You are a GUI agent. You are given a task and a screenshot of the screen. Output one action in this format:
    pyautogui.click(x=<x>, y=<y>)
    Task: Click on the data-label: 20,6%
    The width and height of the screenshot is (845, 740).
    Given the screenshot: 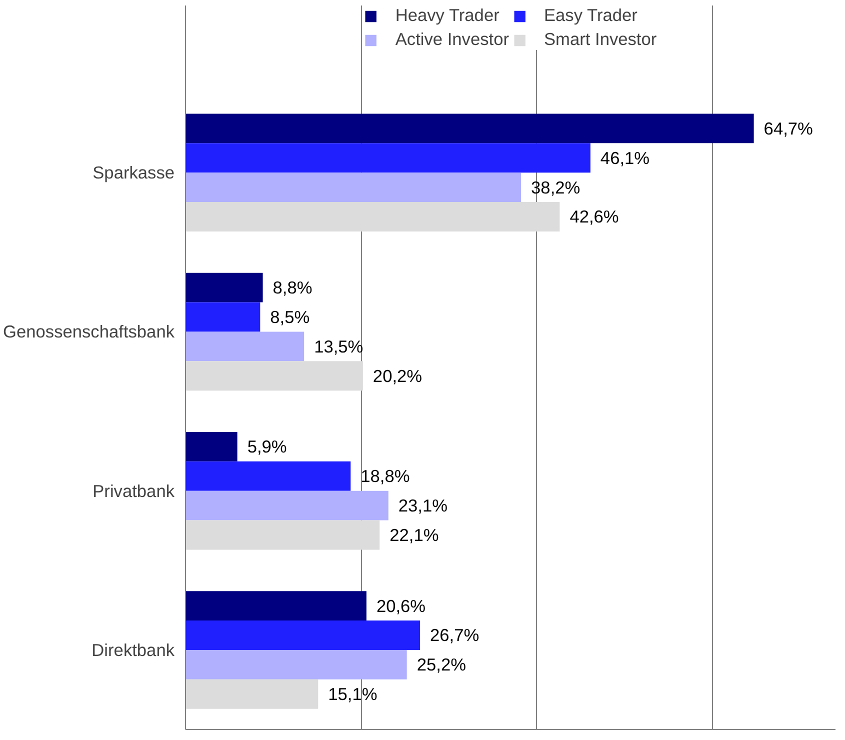 What is the action you would take?
    pyautogui.click(x=401, y=606)
    